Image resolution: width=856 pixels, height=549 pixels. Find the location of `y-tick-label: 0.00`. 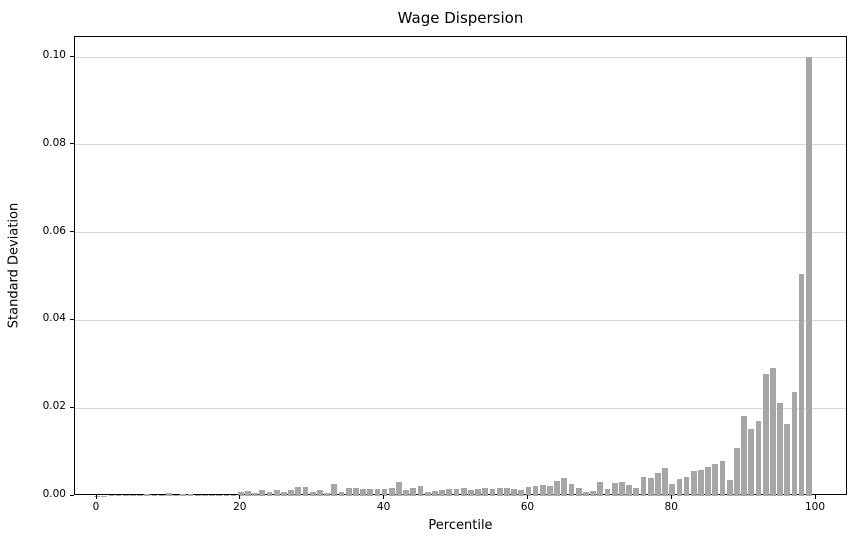

y-tick-label: 0.00 is located at coordinates (54, 494).